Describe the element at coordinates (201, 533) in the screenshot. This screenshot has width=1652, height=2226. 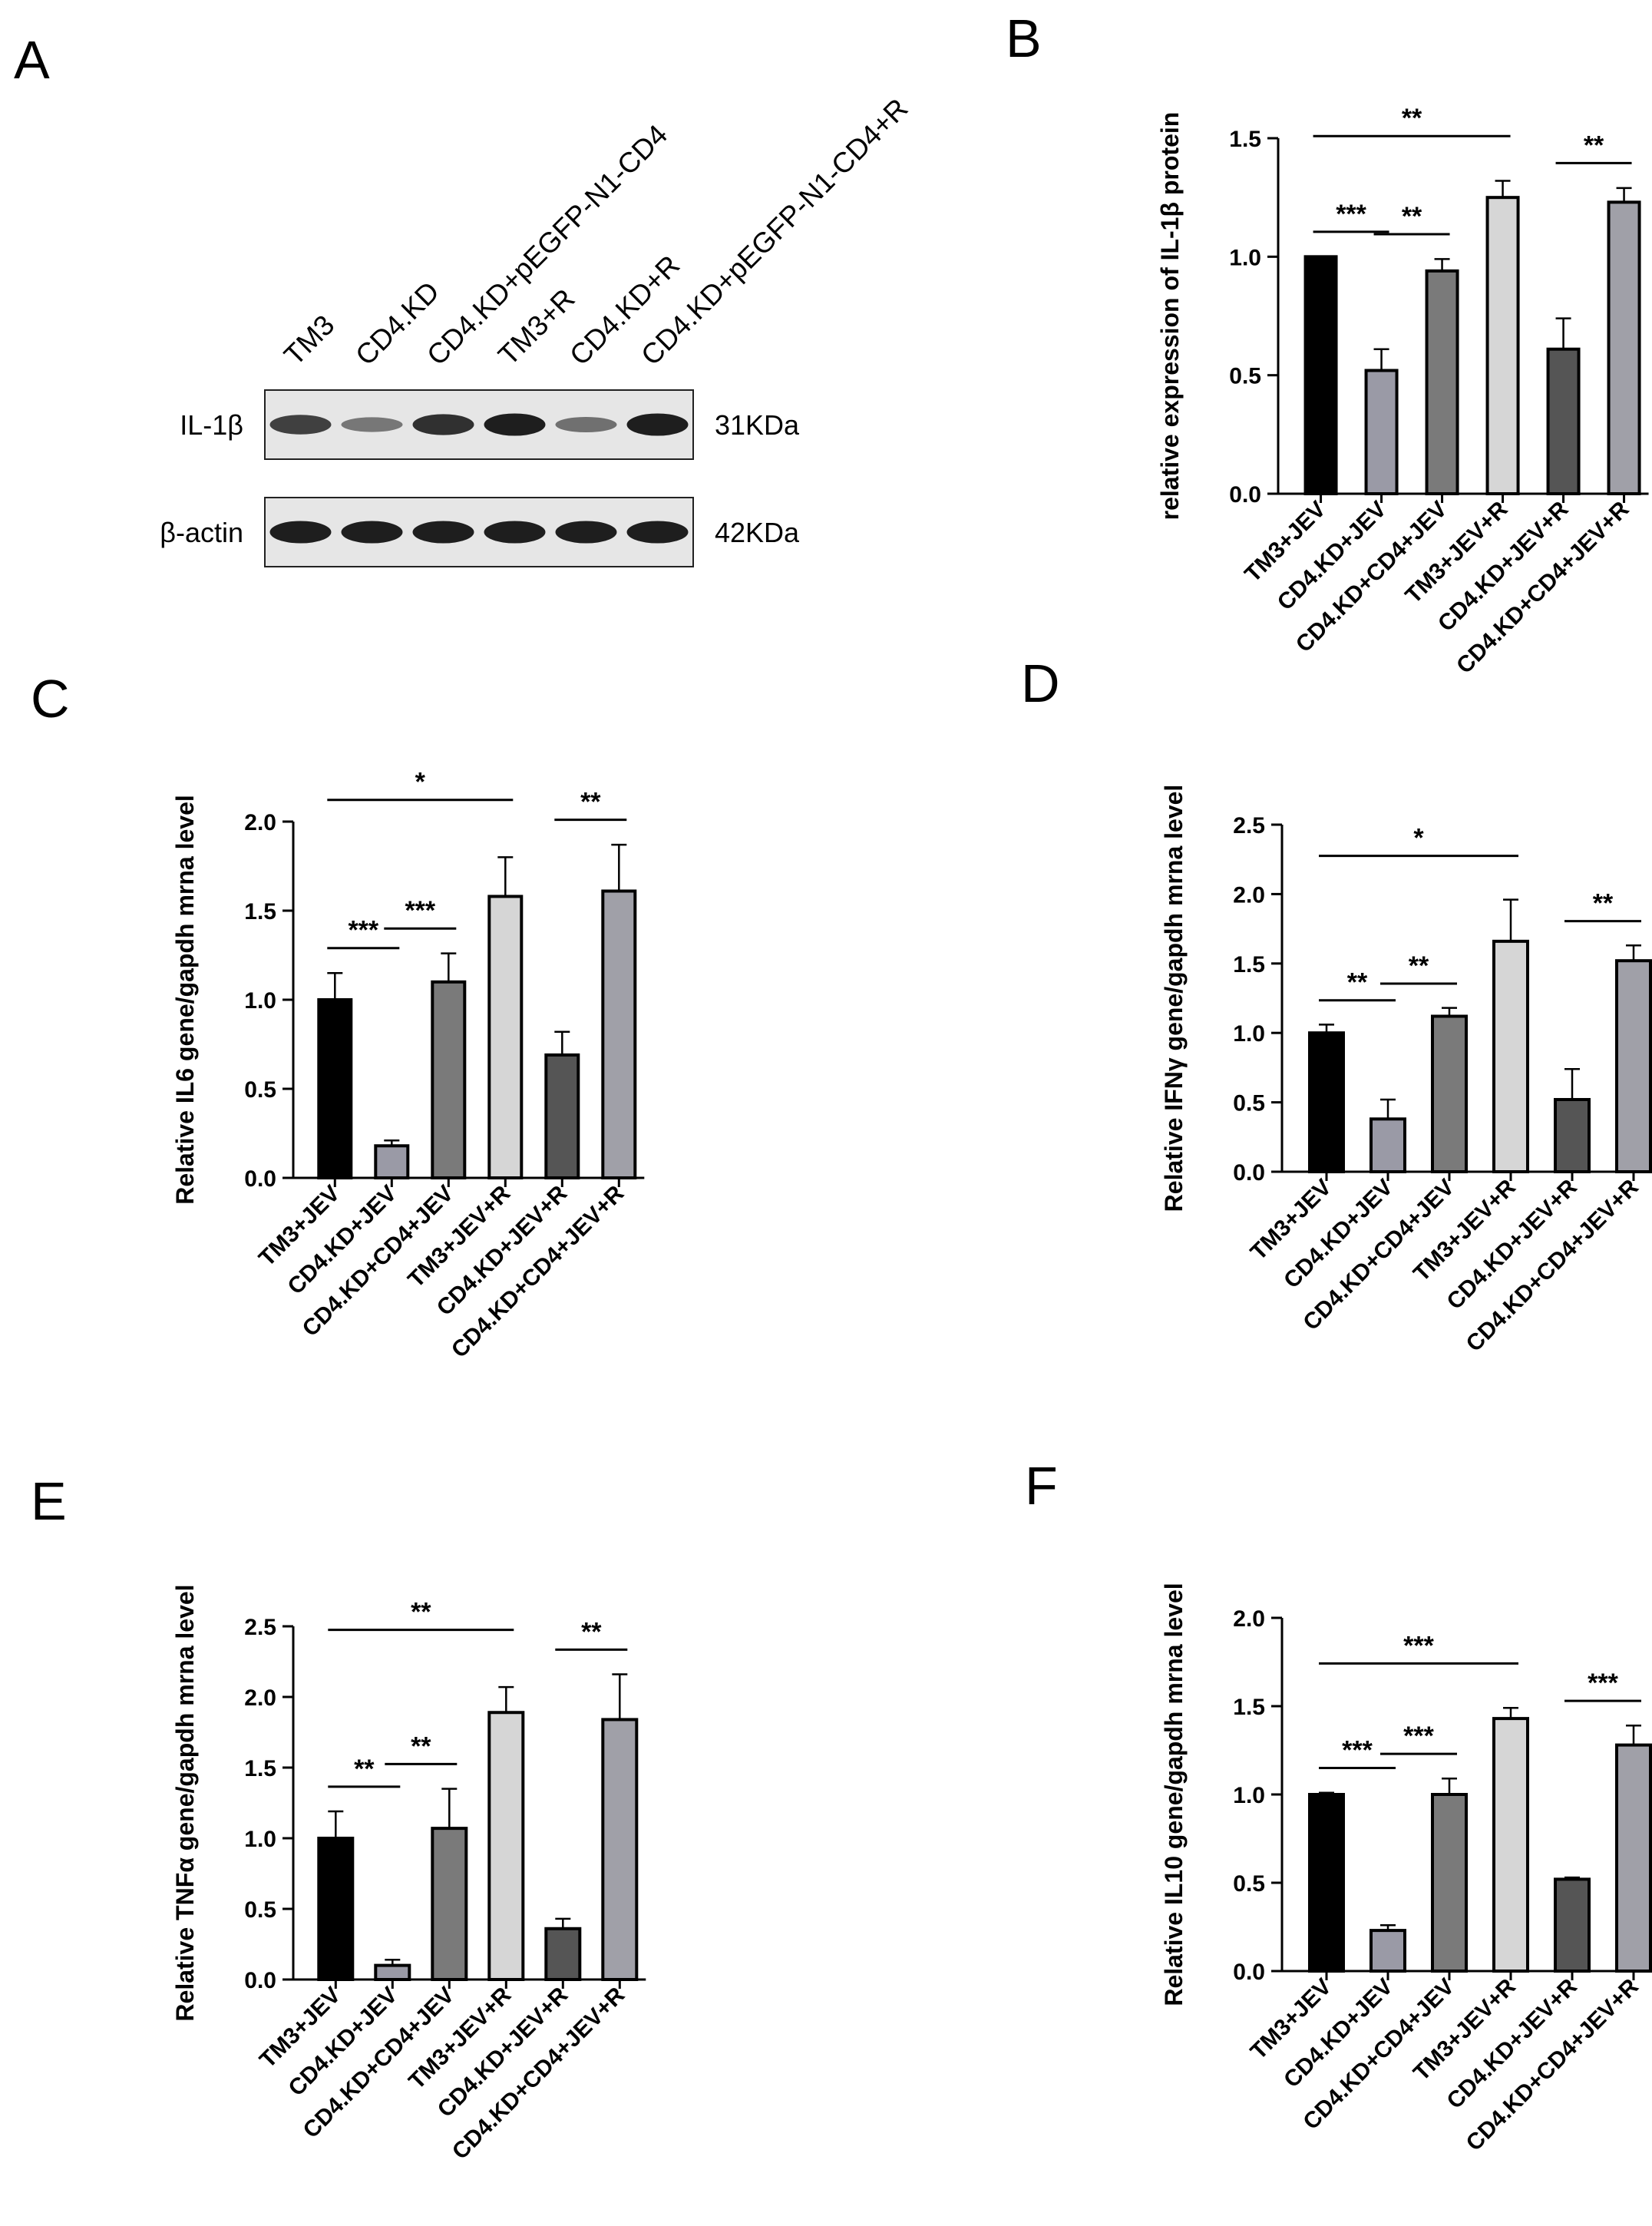
I see `blot-row-label: β-actin` at that location.